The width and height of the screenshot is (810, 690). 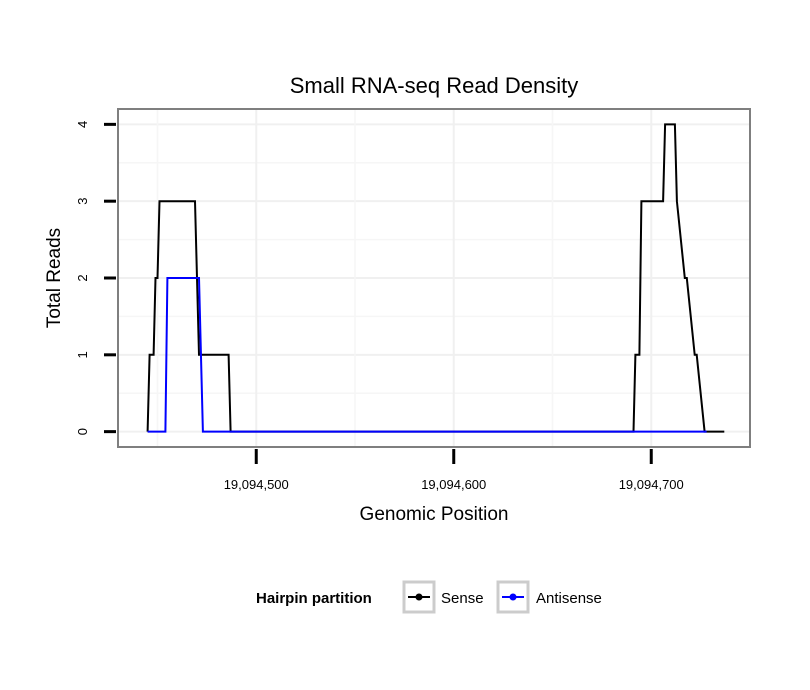 What do you see at coordinates (454, 470) in the screenshot?
I see `x-axis: 19,094,500 19,094,600 19,094,700` at bounding box center [454, 470].